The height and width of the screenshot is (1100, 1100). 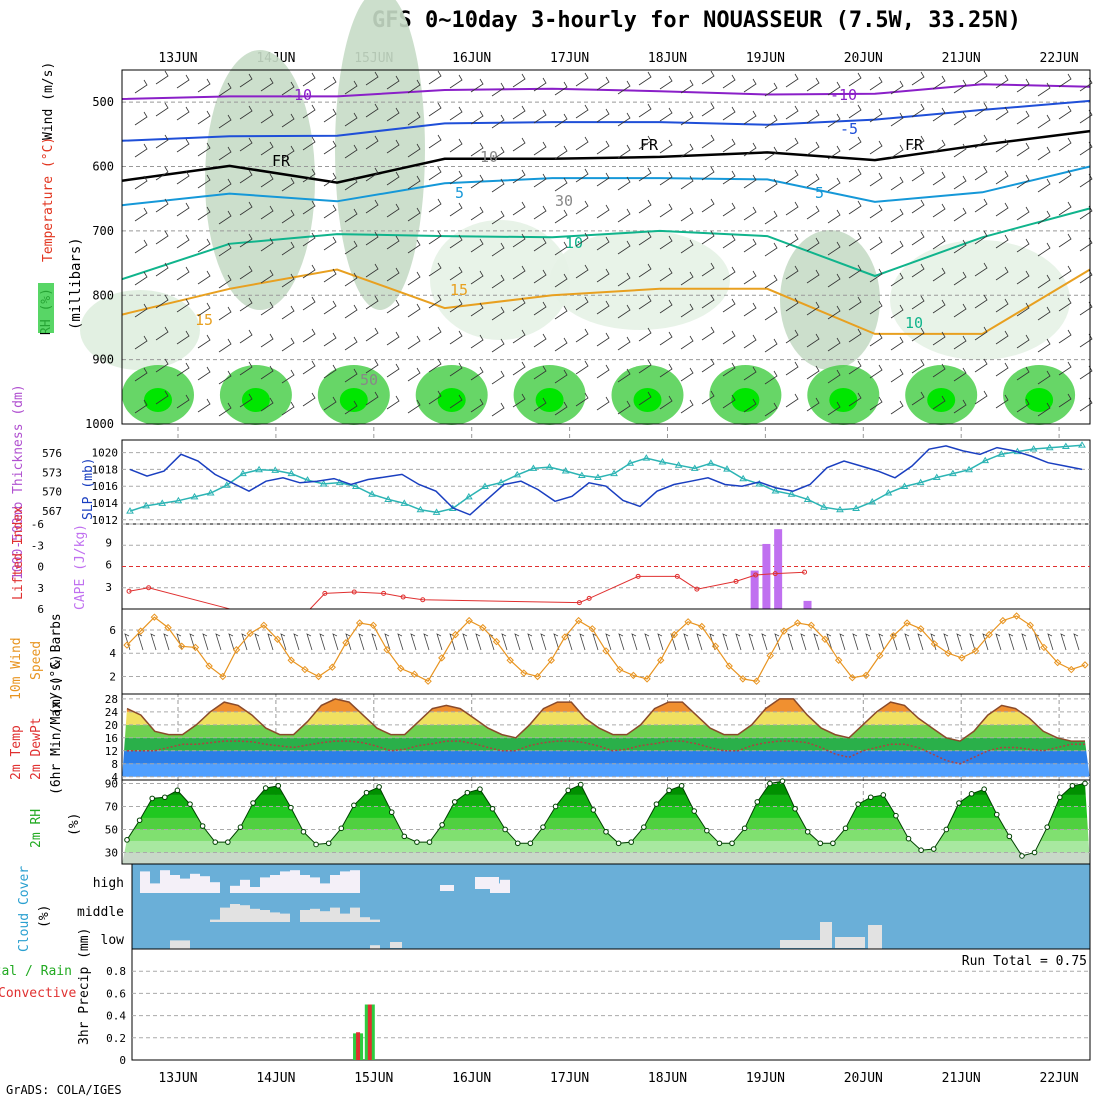 What do you see at coordinates (589, 598) in the screenshot?
I see `li-point` at bounding box center [589, 598].